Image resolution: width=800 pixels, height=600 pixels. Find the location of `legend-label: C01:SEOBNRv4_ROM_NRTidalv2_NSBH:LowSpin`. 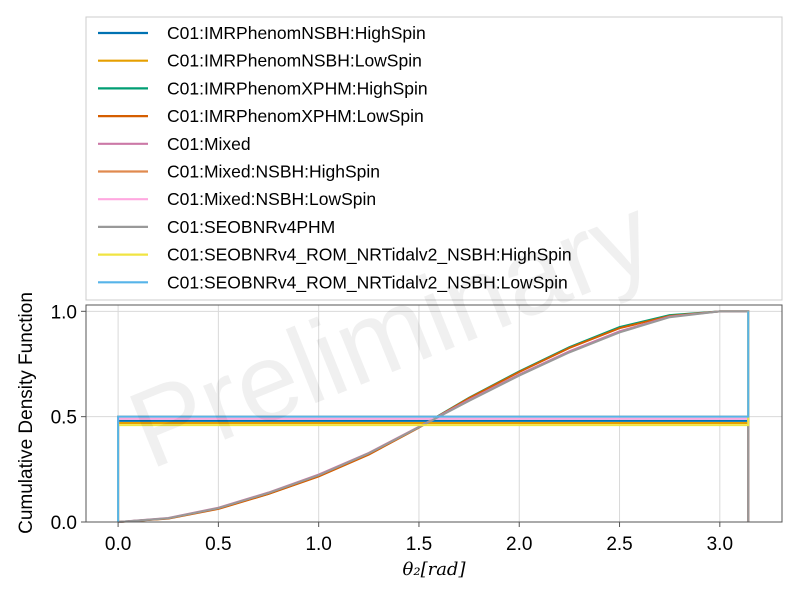

legend-label: C01:SEOBNRv4_ROM_NRTidalv2_NSBH:LowSpin is located at coordinates (367, 282).